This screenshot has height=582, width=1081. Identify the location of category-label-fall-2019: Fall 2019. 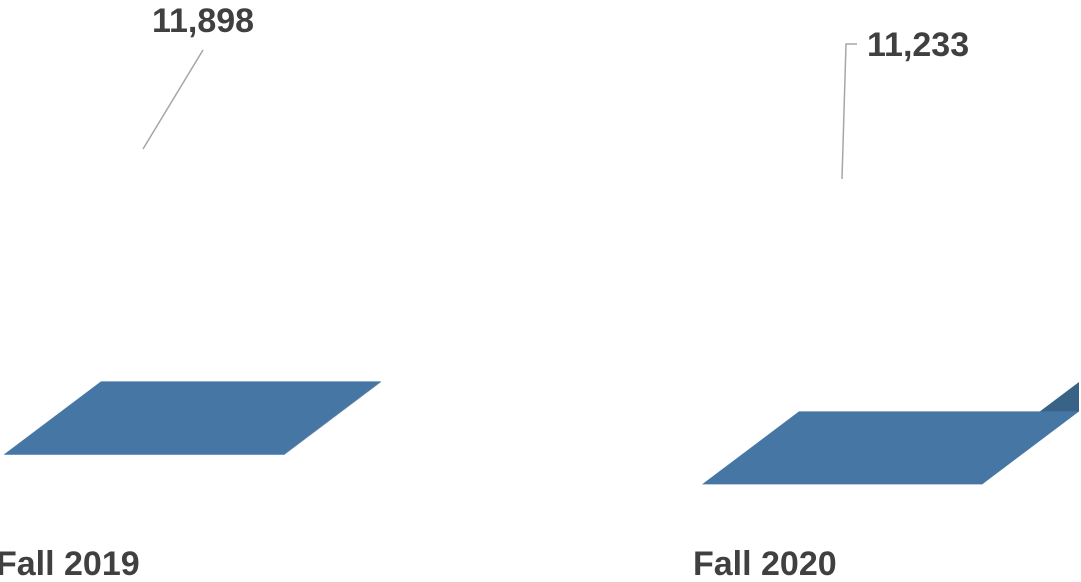
(70, 563).